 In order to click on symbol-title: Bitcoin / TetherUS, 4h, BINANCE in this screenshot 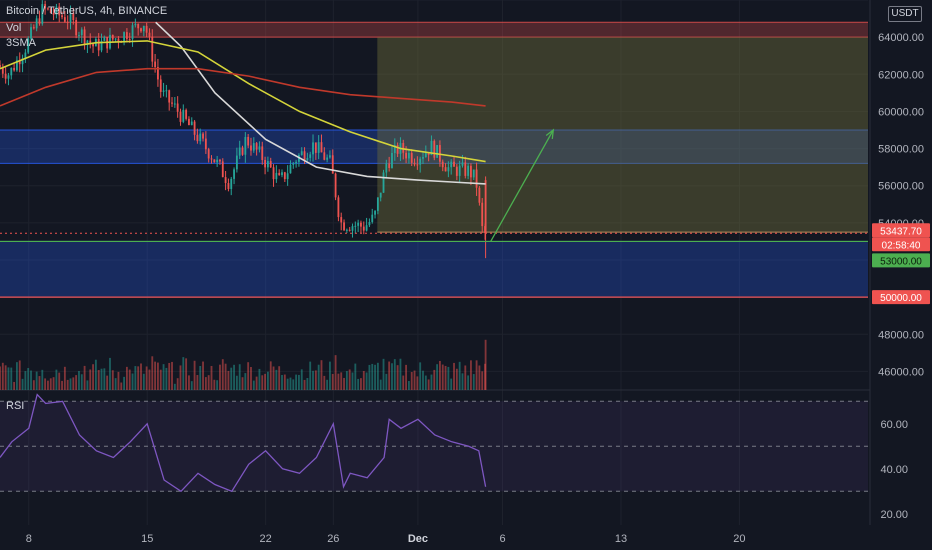, I will do `click(87, 11)`.